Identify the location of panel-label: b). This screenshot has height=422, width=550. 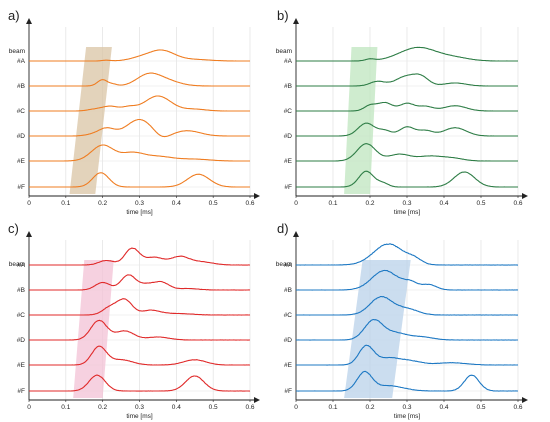
(283, 15).